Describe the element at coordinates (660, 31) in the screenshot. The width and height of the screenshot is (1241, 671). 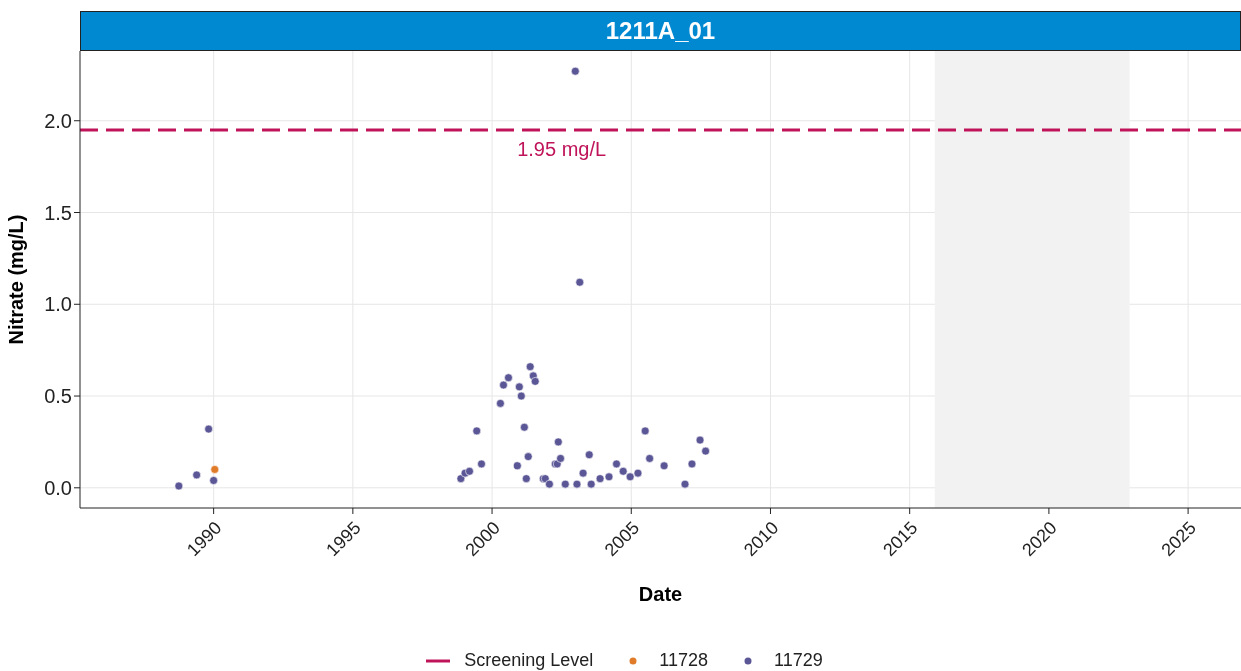
I see `chart-title: 1211A_01` at that location.